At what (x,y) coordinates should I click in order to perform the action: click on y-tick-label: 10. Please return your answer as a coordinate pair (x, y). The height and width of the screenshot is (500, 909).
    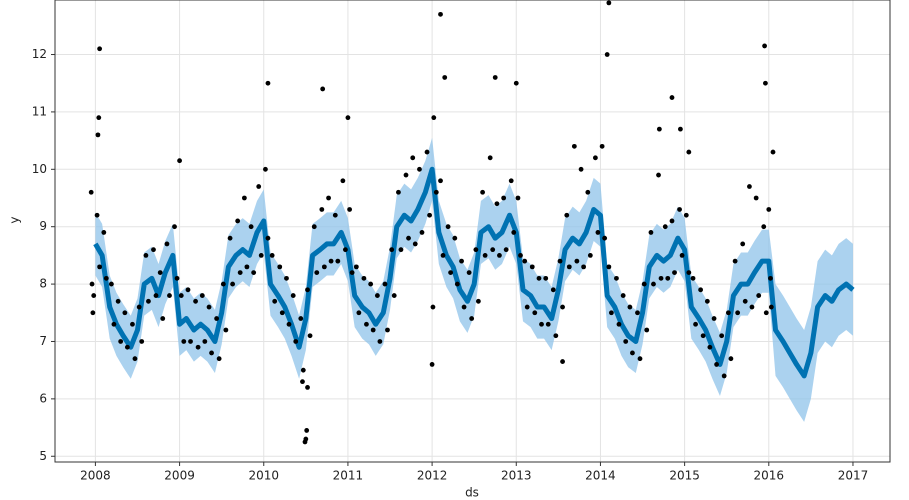
    Looking at the image, I should click on (39, 169).